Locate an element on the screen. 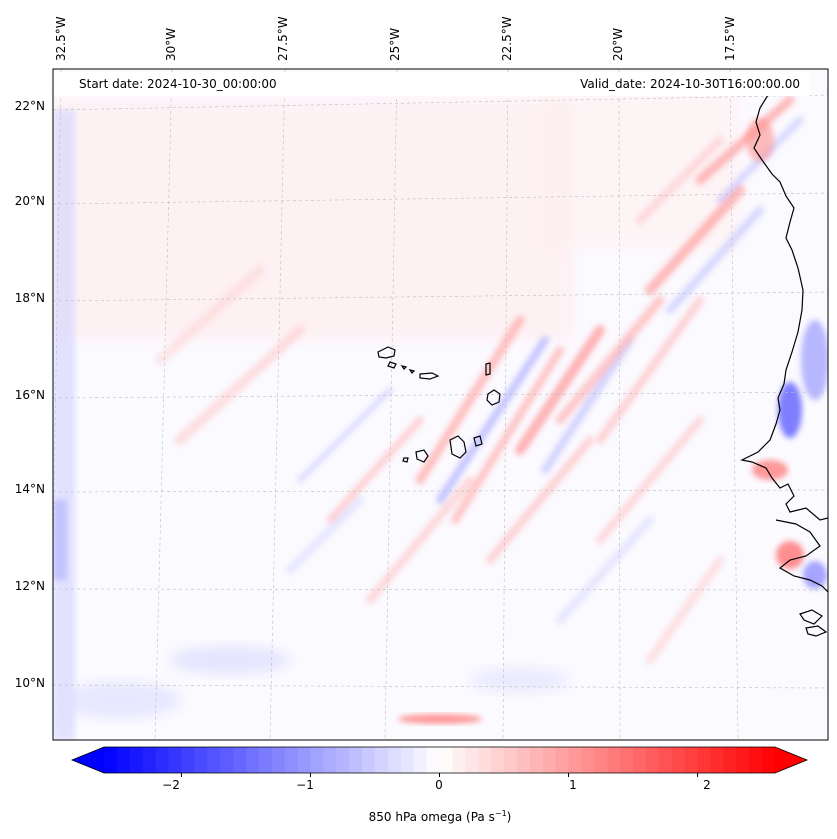  lat-label-16n: 16°N is located at coordinates (29, 395).